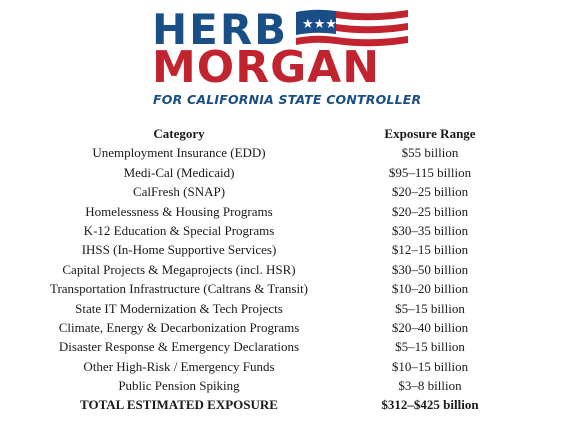 This screenshot has height=428, width=572. What do you see at coordinates (430, 133) in the screenshot?
I see `header-exposure-range: Exposure Range` at bounding box center [430, 133].